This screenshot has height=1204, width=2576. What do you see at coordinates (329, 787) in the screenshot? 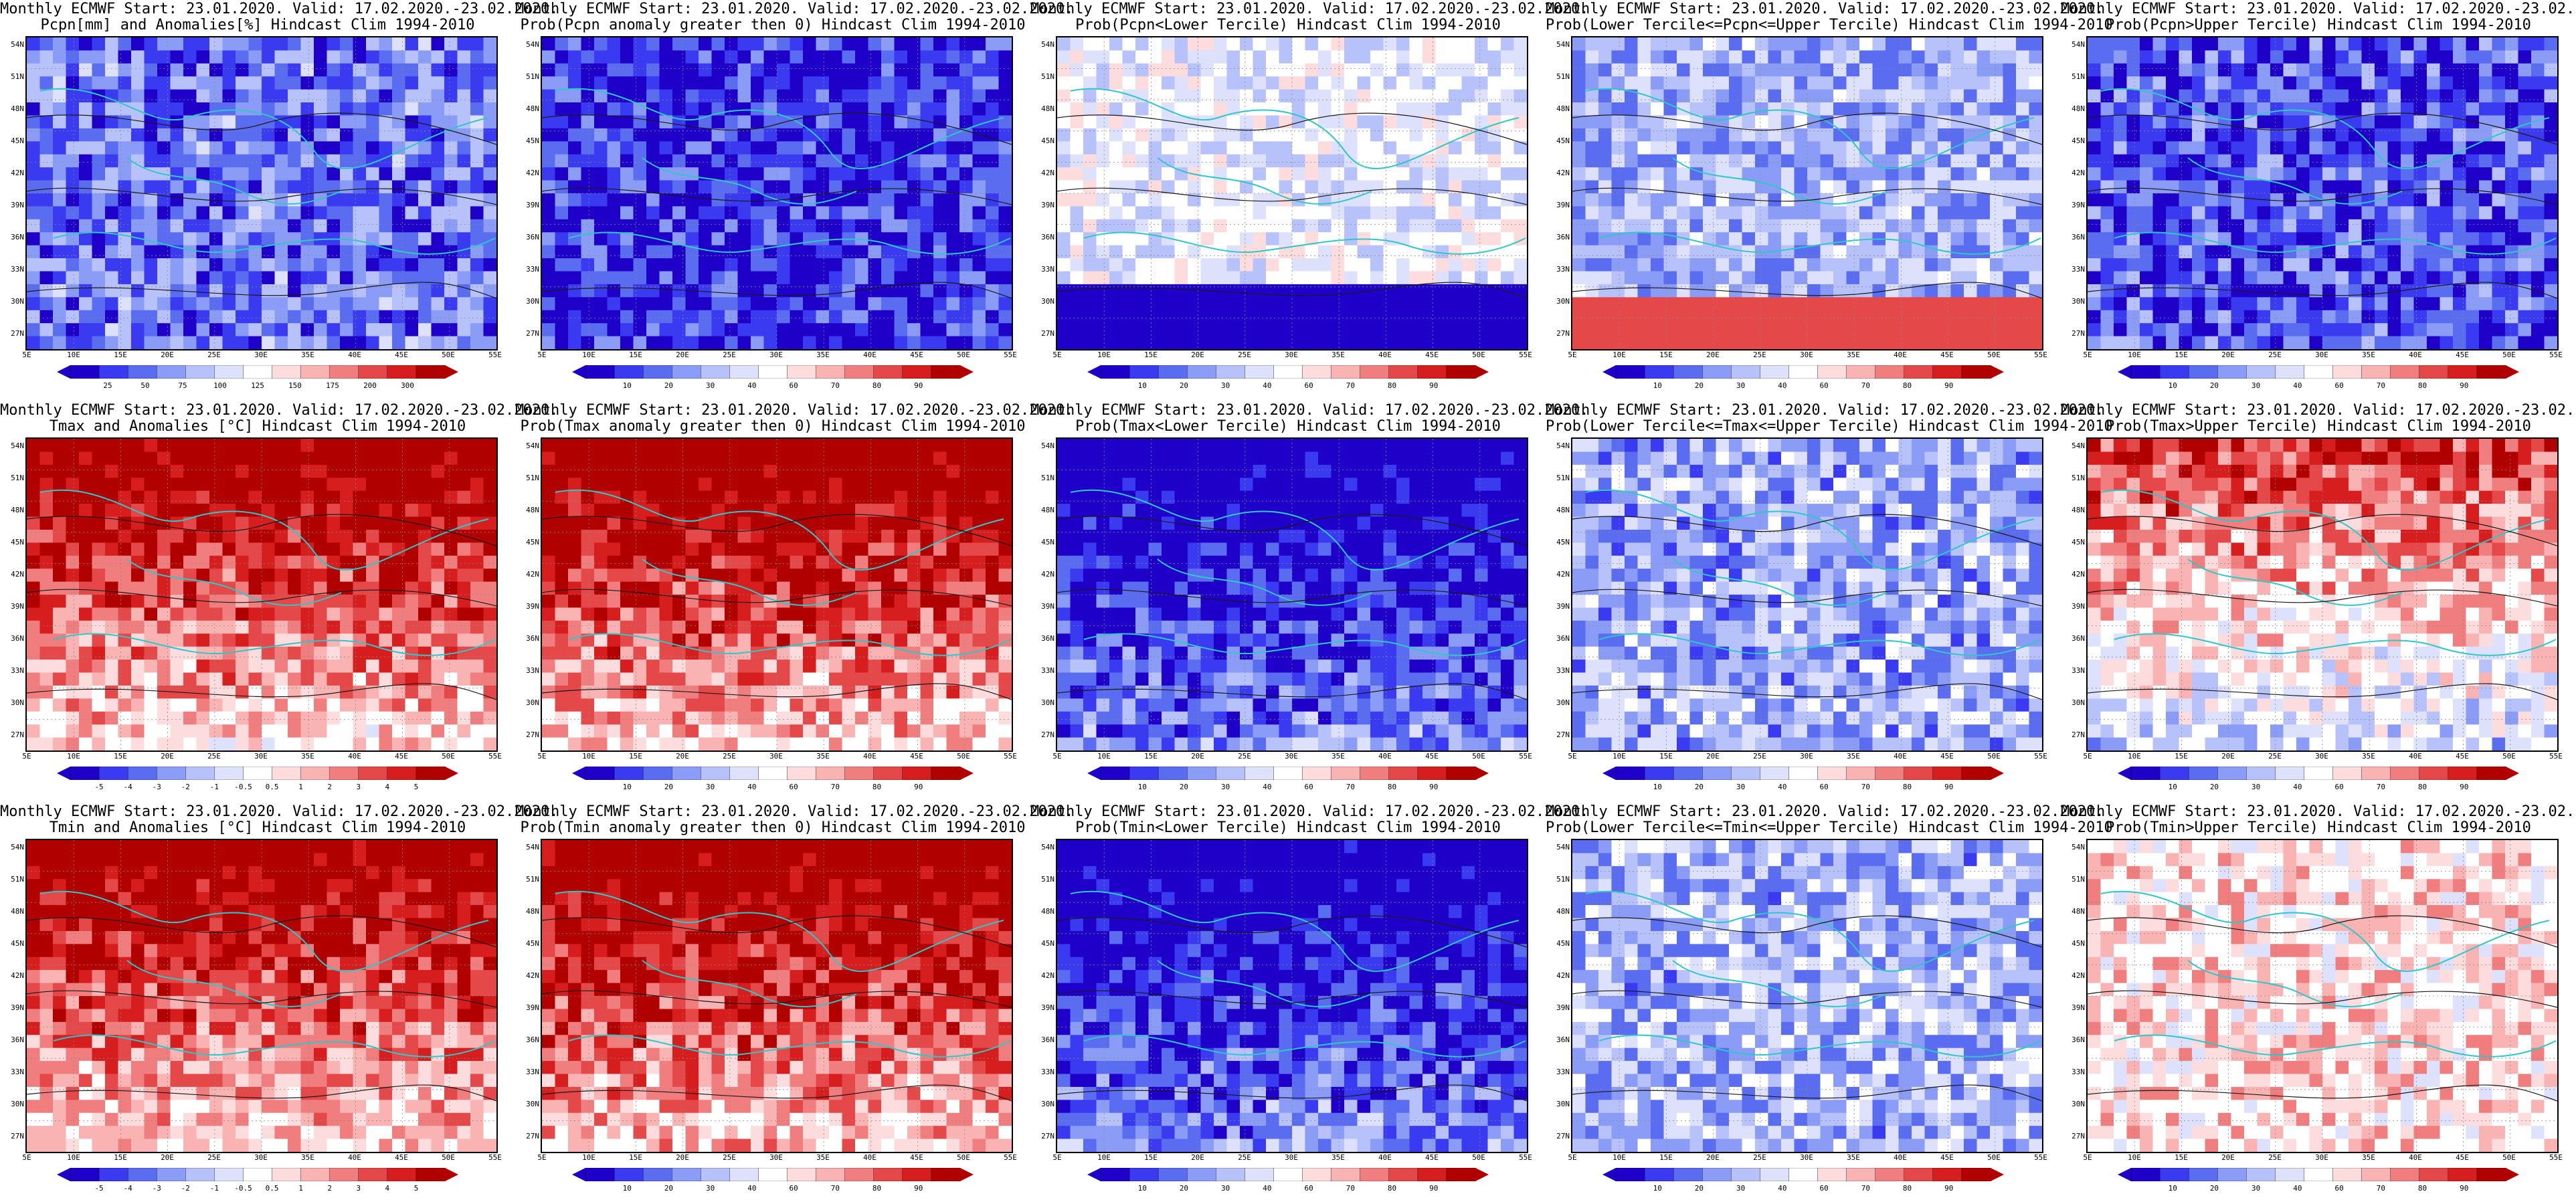
I see `colorbar-label: 2` at bounding box center [329, 787].